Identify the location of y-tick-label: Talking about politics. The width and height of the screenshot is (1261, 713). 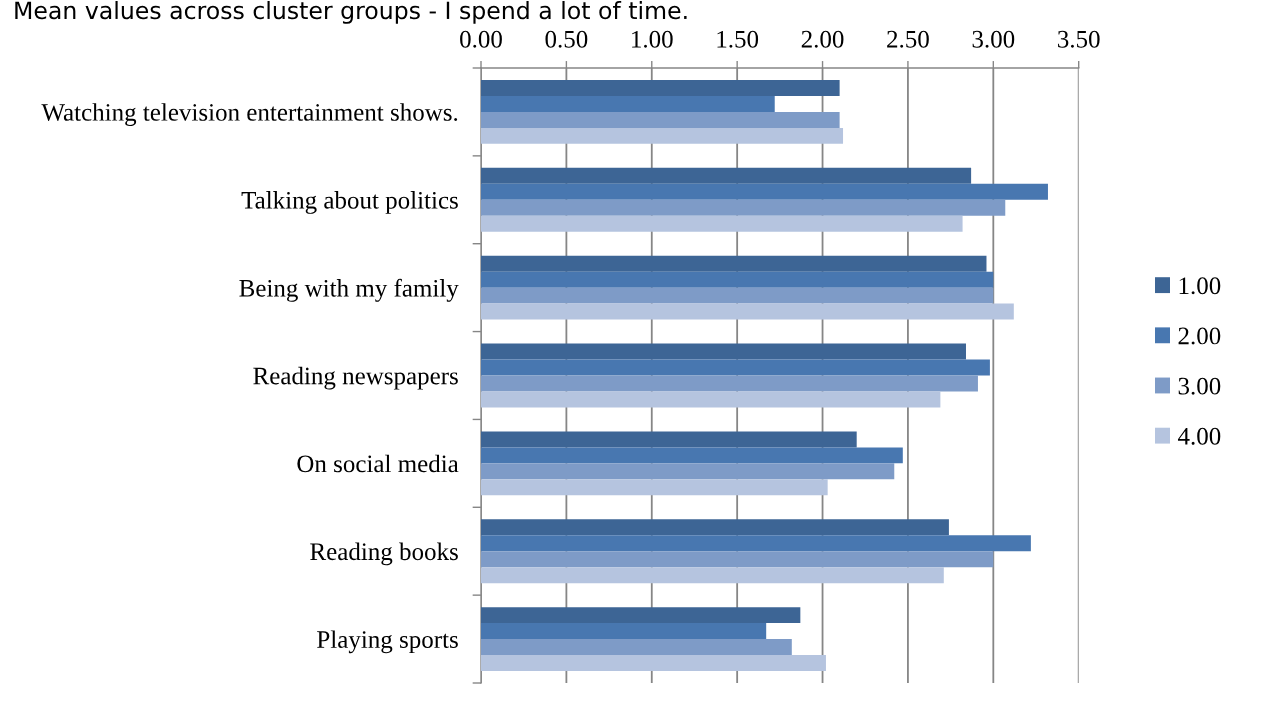
(349, 202).